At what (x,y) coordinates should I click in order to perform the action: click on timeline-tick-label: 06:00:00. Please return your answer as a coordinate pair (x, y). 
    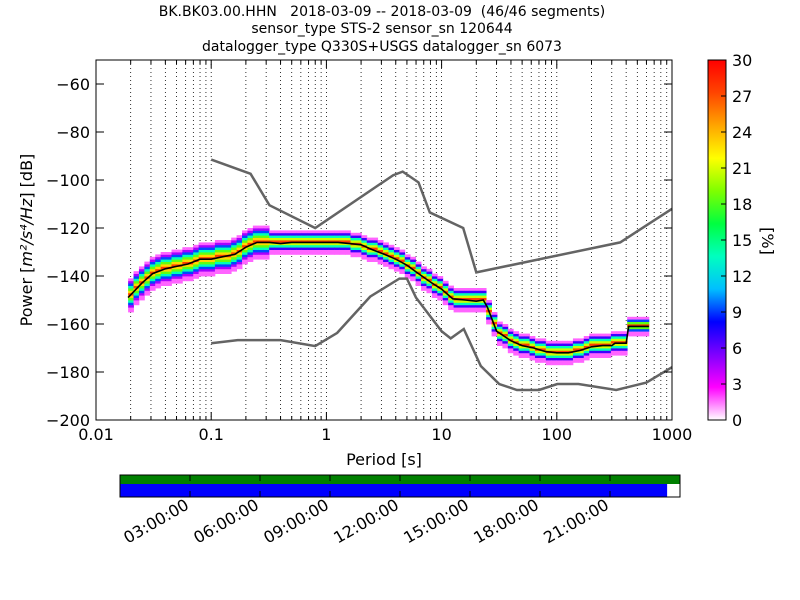
    Looking at the image, I should click on (226, 521).